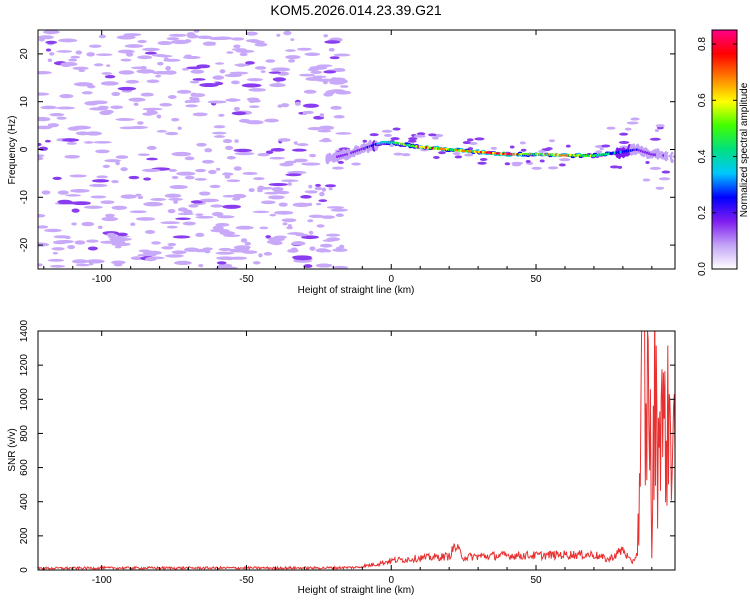 The width and height of the screenshot is (750, 600). What do you see at coordinates (391, 580) in the screenshot?
I see `snr-xtick-label: 0` at bounding box center [391, 580].